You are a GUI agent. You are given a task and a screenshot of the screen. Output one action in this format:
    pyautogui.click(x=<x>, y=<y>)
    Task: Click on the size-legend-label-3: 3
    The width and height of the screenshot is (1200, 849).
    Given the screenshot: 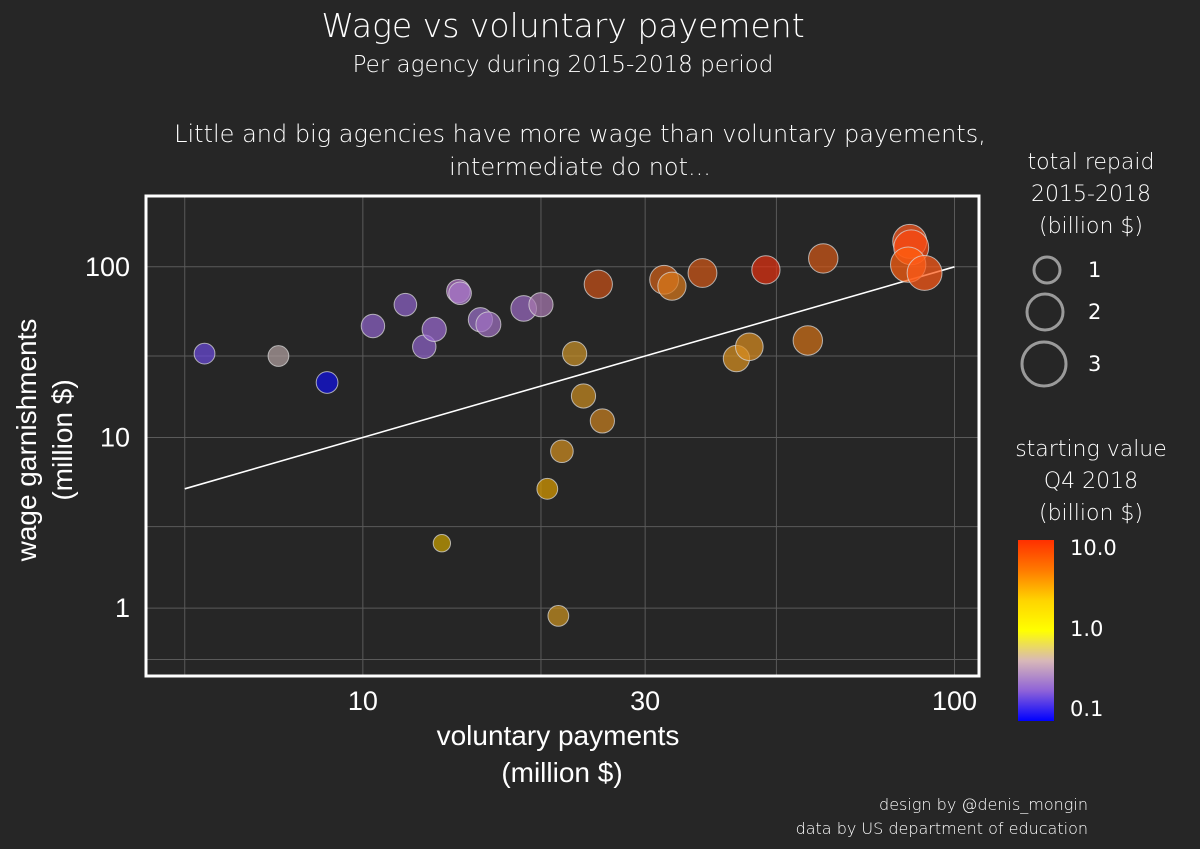 What is the action you would take?
    pyautogui.click(x=1095, y=364)
    